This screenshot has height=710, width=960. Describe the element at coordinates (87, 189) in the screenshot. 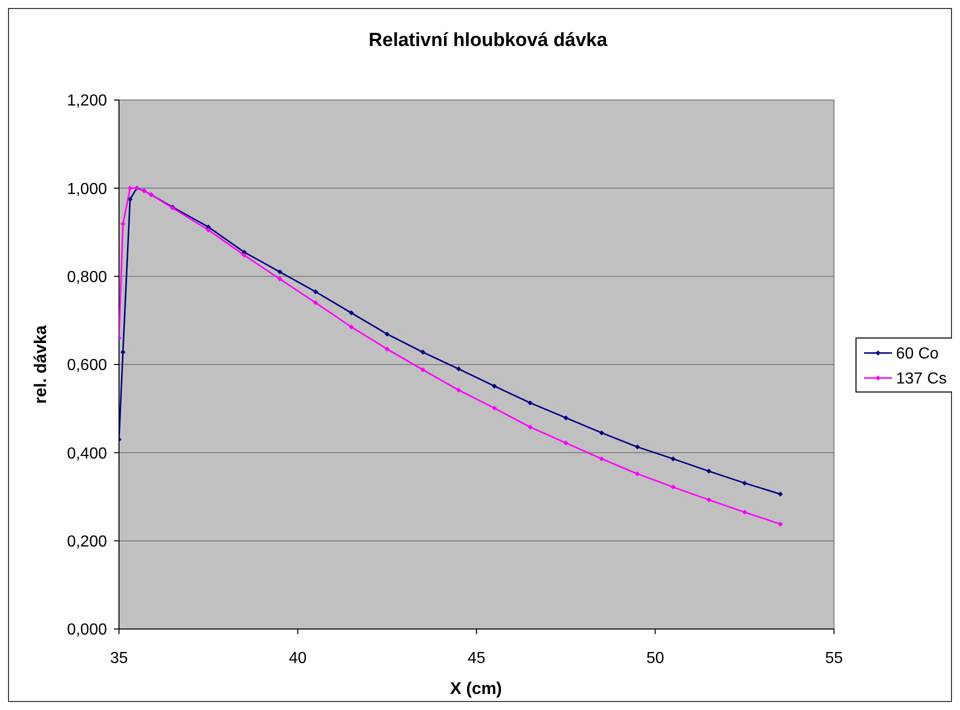

I see `y-tick-label: 1,000` at that location.